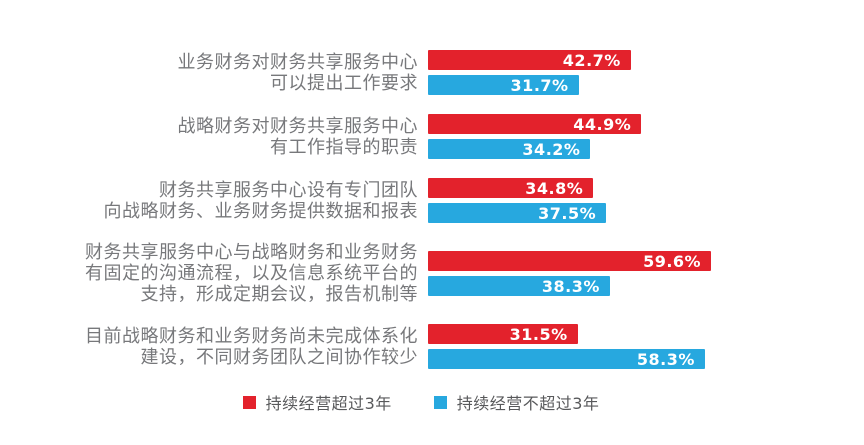  Describe the element at coordinates (528, 403) in the screenshot. I see `legend-label-under-3y: 持续经营不超过3年` at that location.